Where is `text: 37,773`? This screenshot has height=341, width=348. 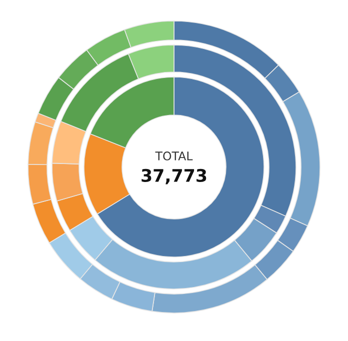
text: 37,773 is located at coordinates (174, 176).